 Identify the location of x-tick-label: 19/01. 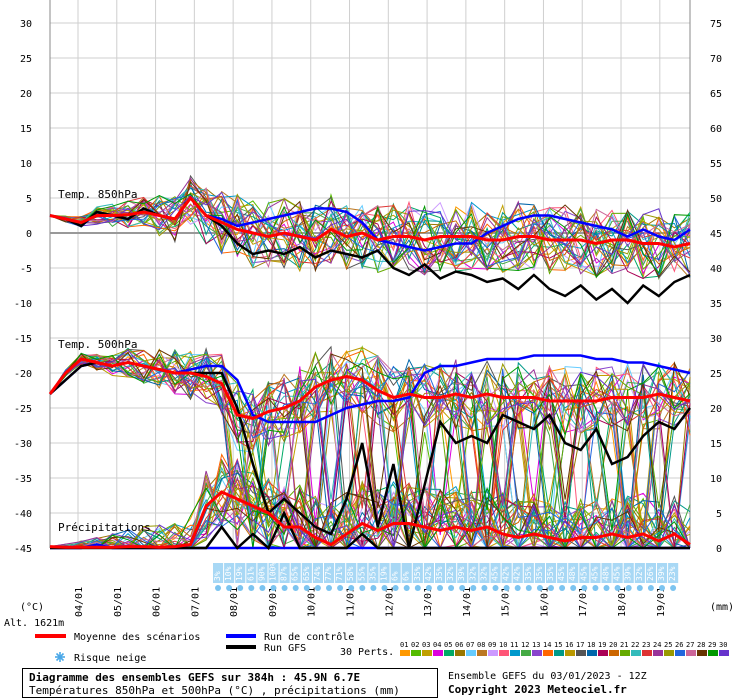
(661, 602).